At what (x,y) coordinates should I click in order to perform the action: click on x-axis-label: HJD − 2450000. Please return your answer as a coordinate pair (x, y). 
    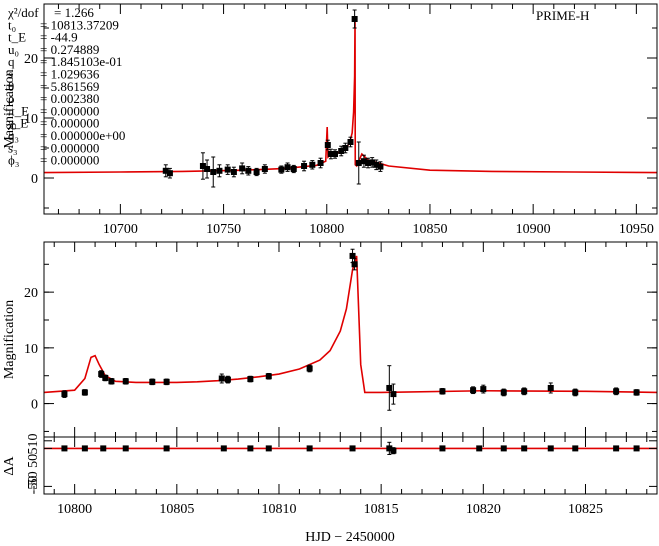
    Looking at the image, I should click on (350, 537).